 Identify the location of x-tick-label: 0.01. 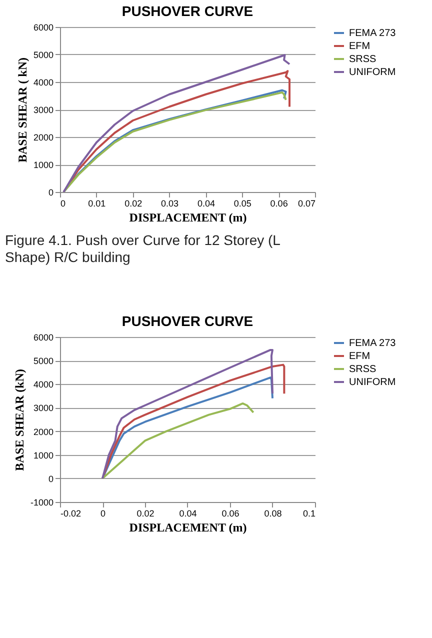
(97, 203).